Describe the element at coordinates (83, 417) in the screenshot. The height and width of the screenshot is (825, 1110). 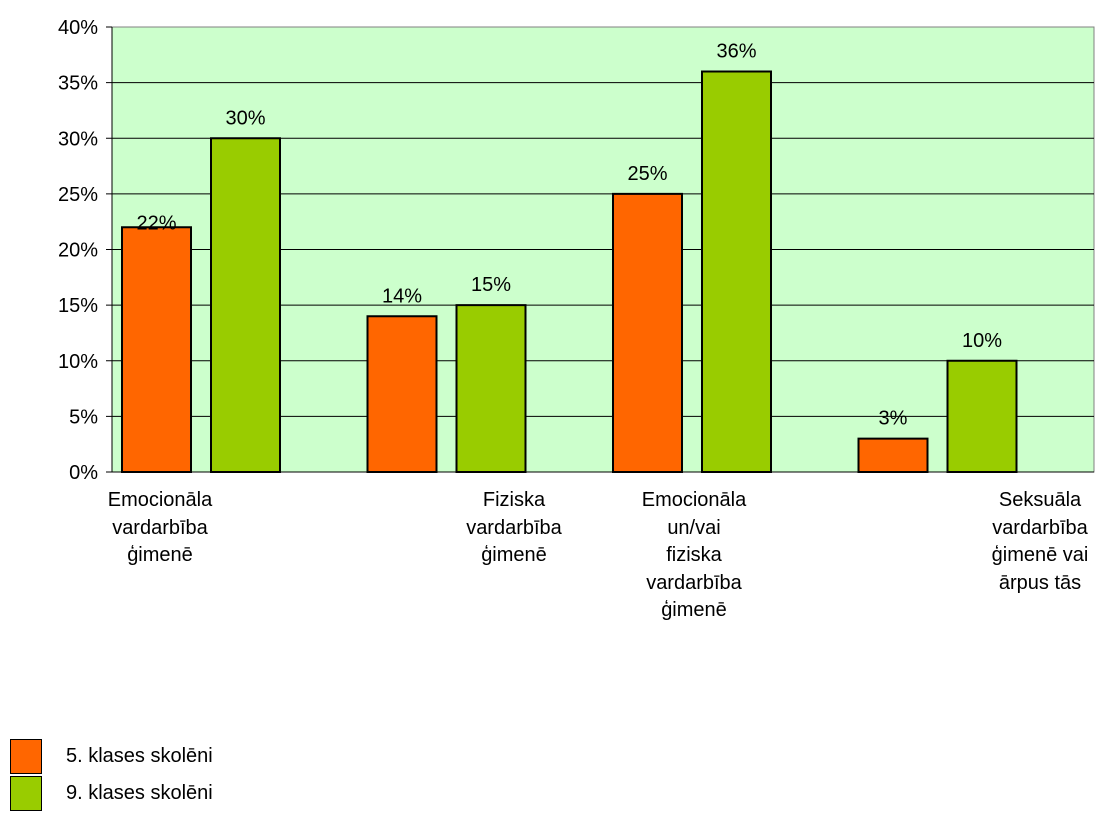
I see `y-tick-label: 5%` at that location.